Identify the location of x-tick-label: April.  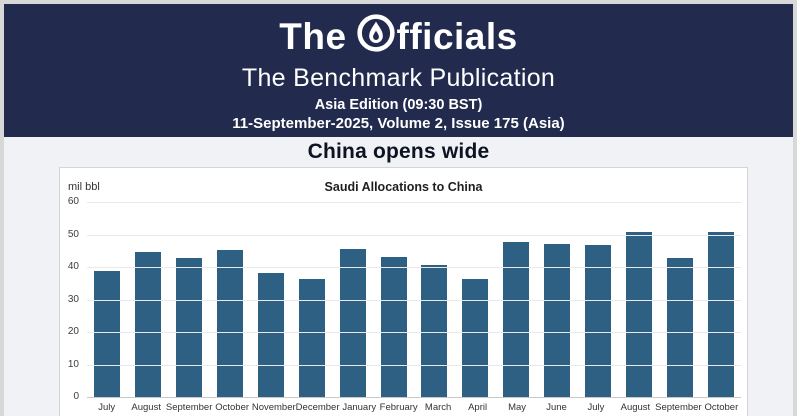
(478, 407).